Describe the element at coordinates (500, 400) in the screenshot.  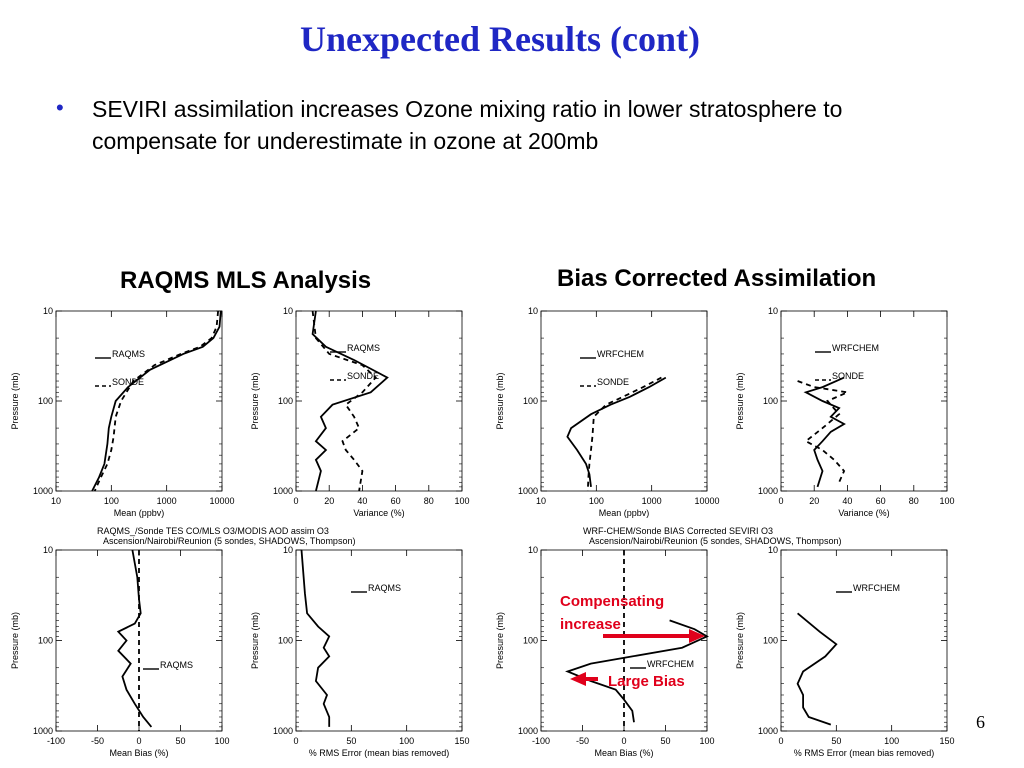
I see `wrf-mean-ylabel: Pressure (mb)` at that location.